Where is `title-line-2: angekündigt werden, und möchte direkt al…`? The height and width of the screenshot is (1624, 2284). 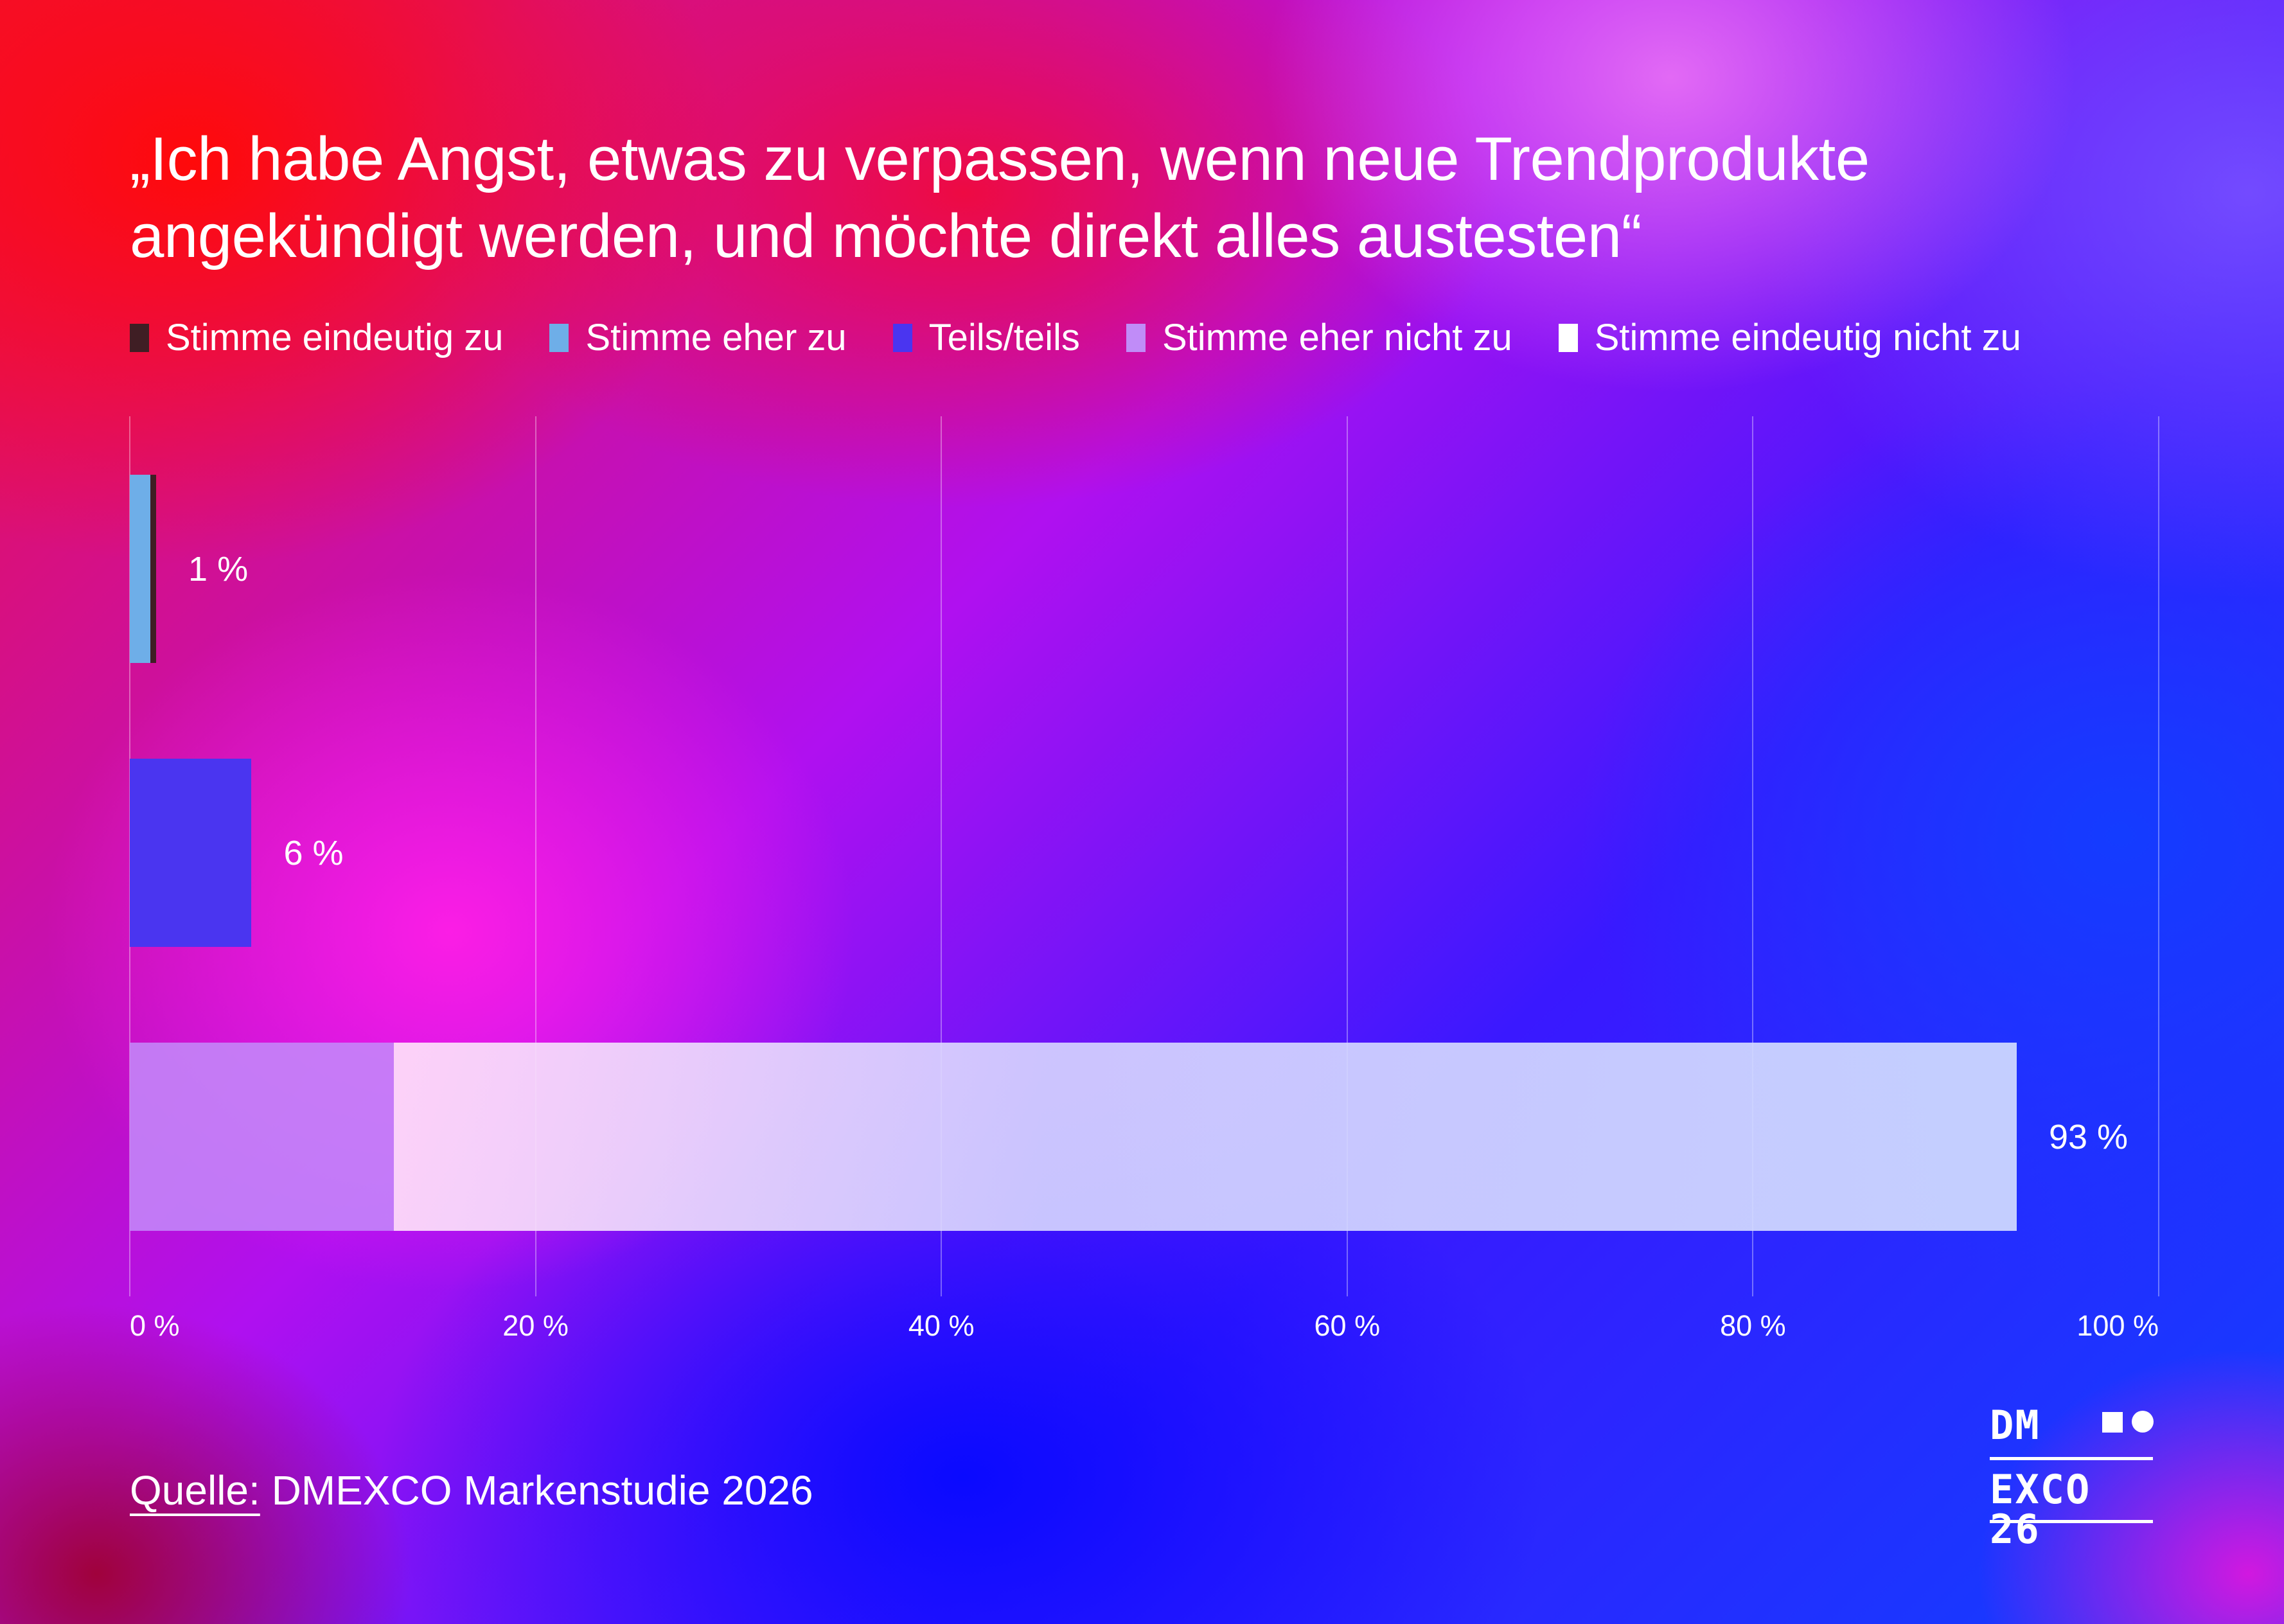
title-line-2: angekündigt werden, und möchte direkt al… is located at coordinates (886, 236).